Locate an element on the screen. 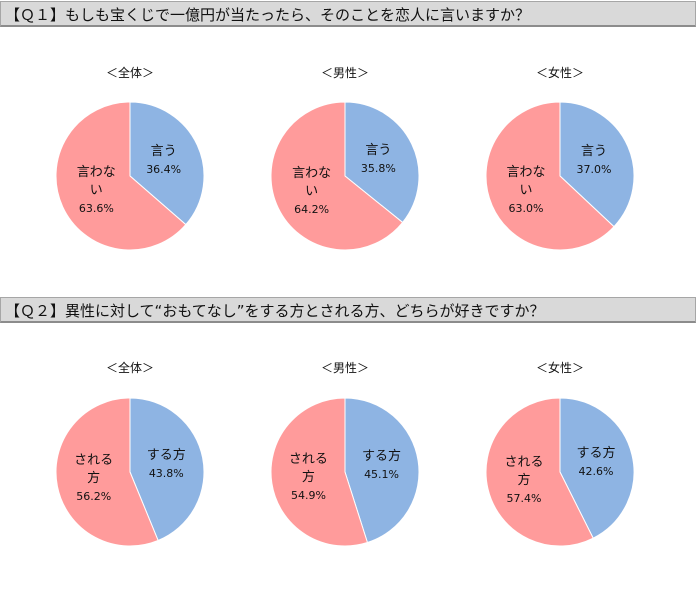  slice-label: 言う 37.0% is located at coordinates (594, 161).